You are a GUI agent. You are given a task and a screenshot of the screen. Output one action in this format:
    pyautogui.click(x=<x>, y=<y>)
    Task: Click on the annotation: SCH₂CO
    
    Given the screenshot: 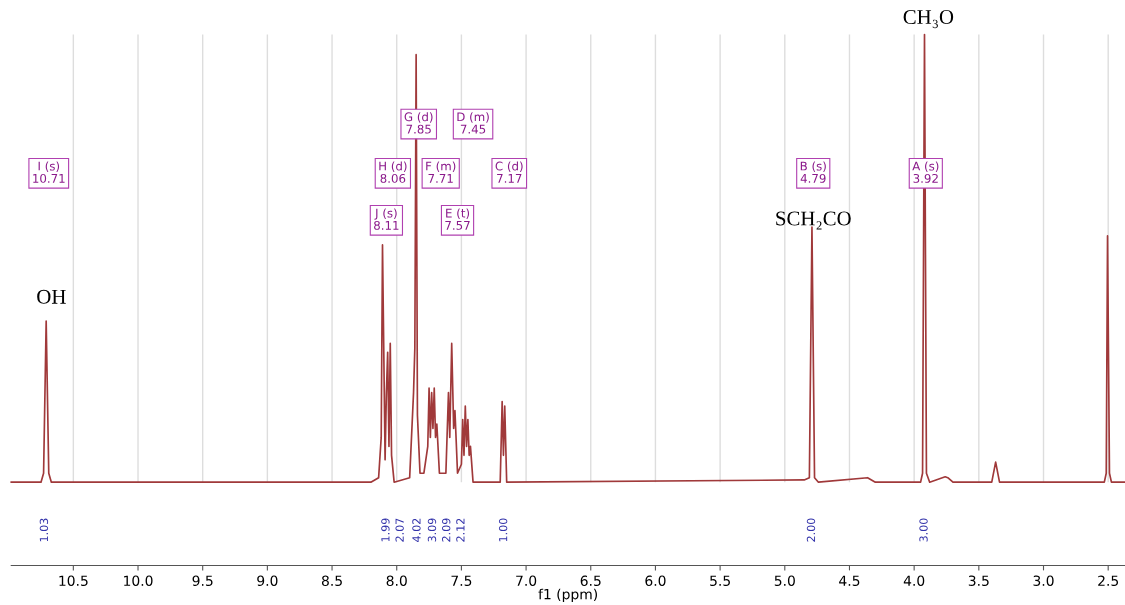 What is the action you would take?
    pyautogui.click(x=813, y=220)
    